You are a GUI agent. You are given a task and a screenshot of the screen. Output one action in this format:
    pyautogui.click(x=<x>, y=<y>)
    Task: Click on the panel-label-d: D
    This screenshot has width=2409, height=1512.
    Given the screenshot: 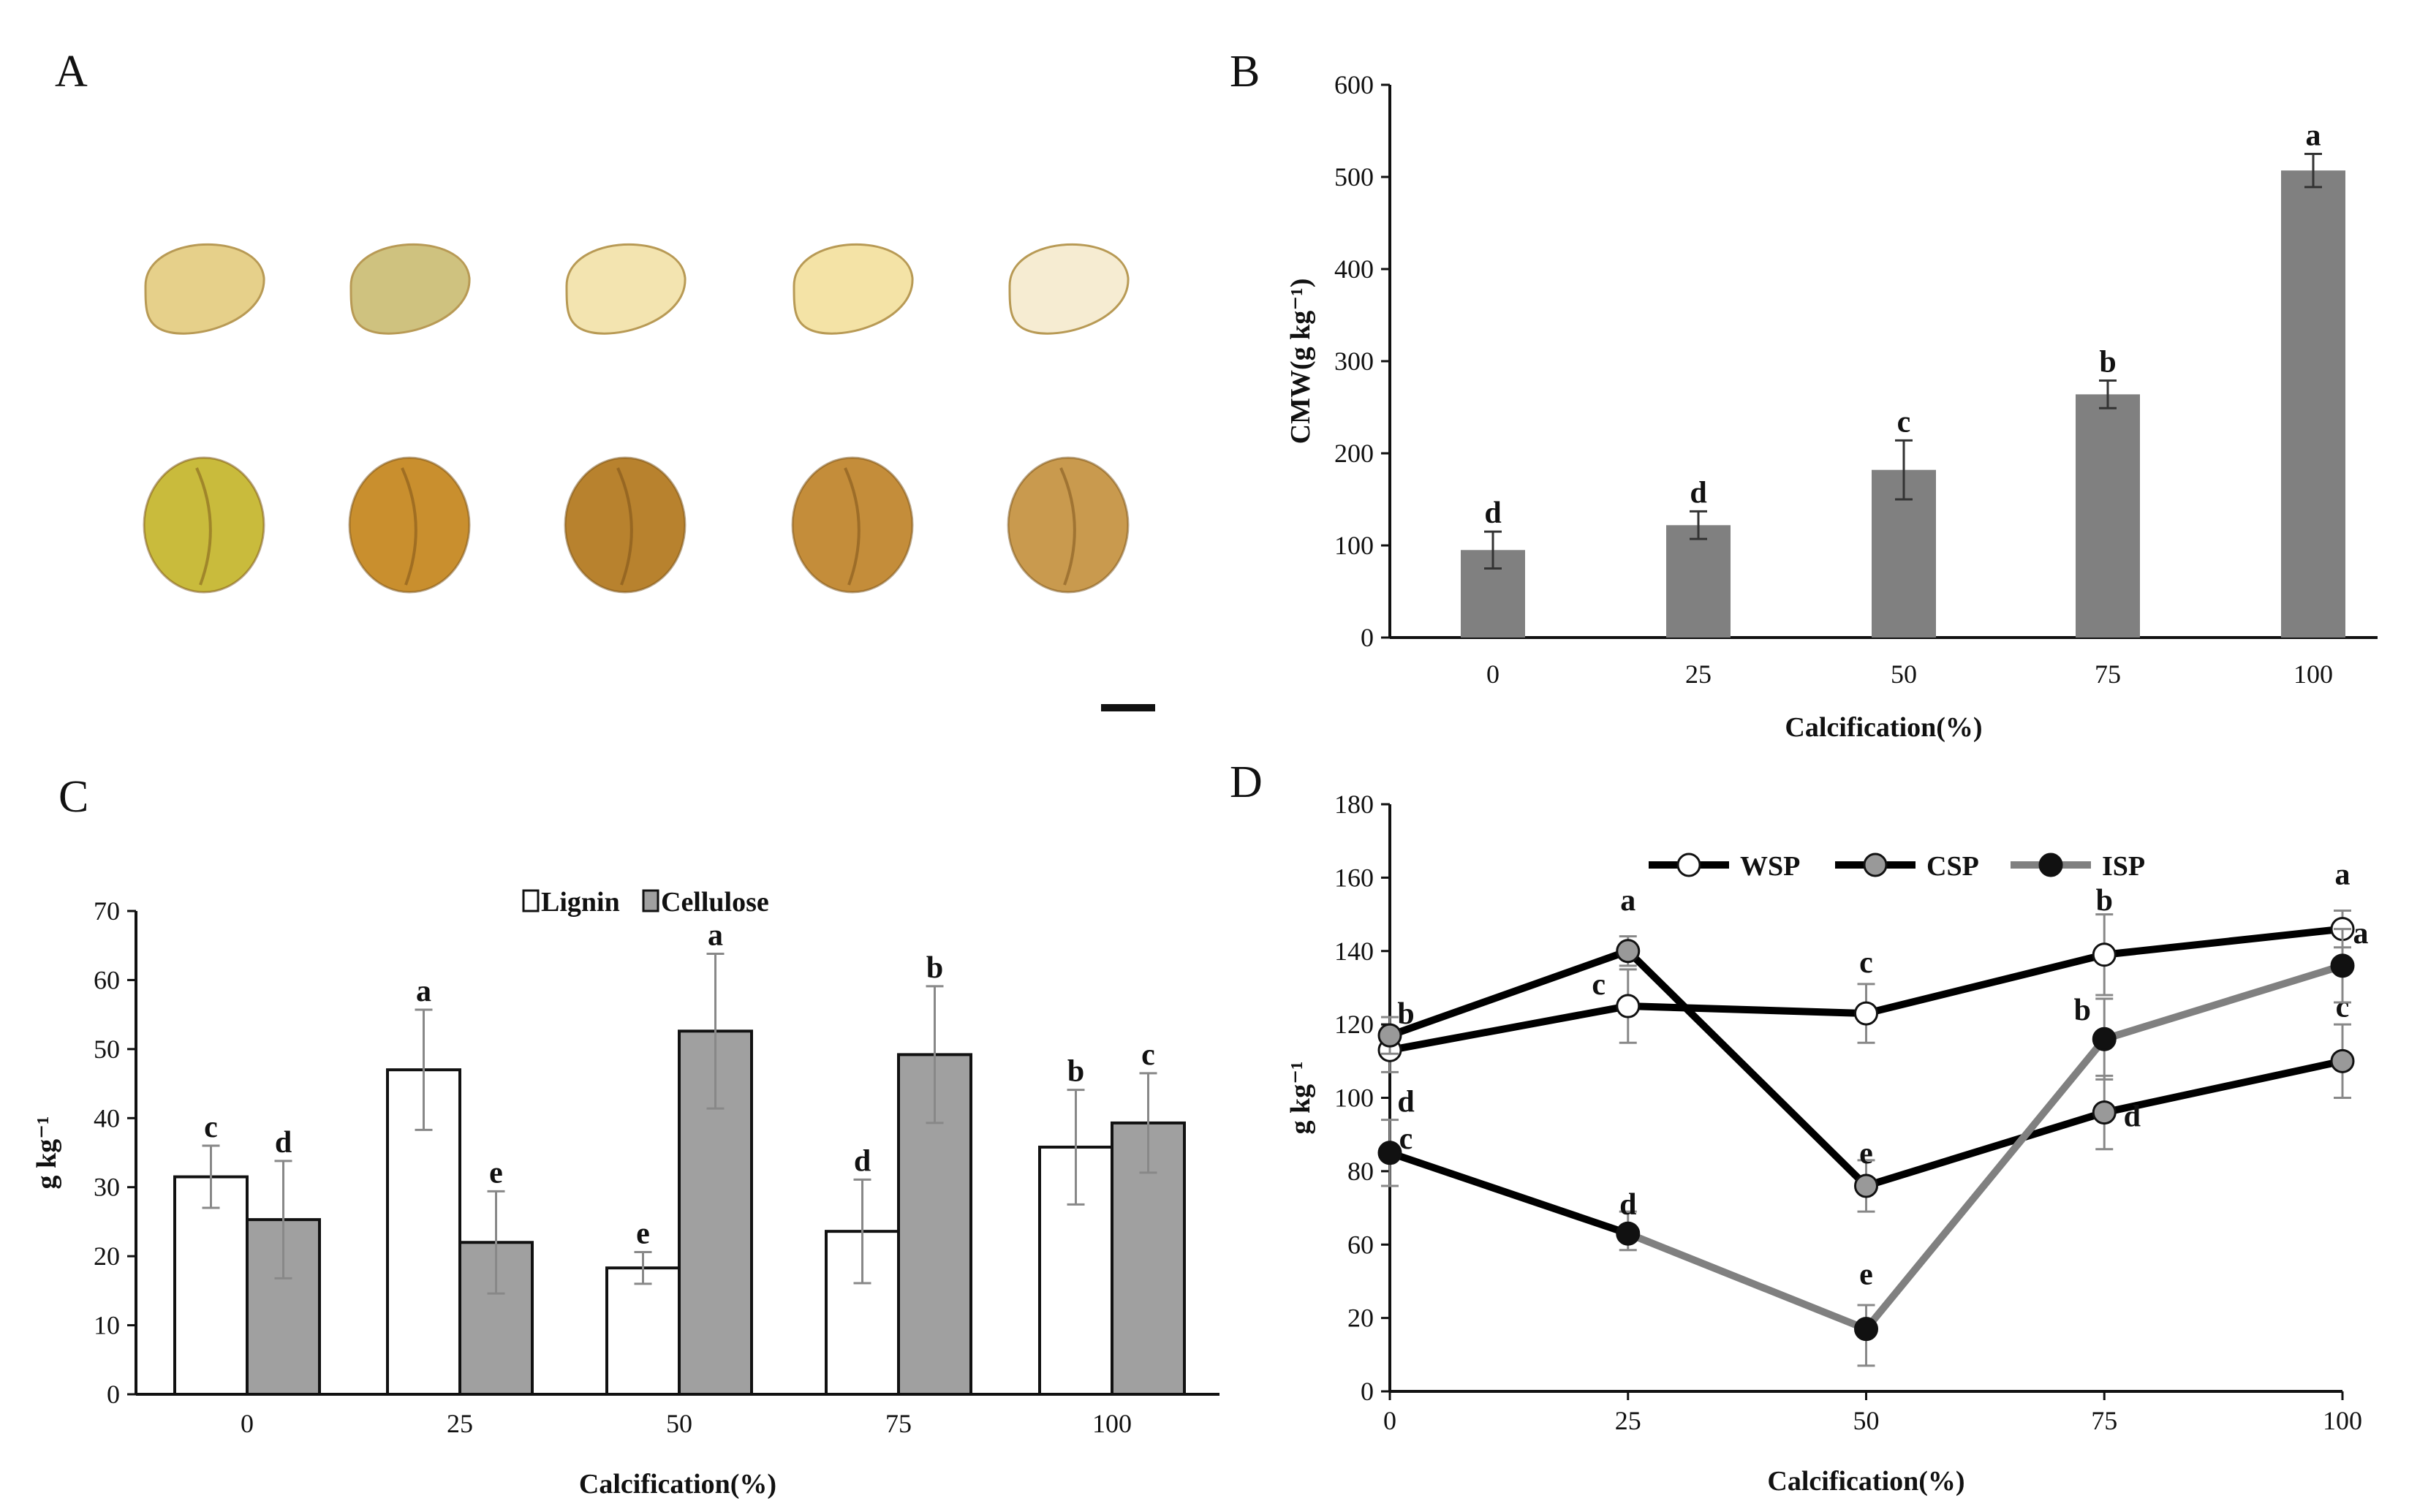 What is the action you would take?
    pyautogui.click(x=1246, y=782)
    